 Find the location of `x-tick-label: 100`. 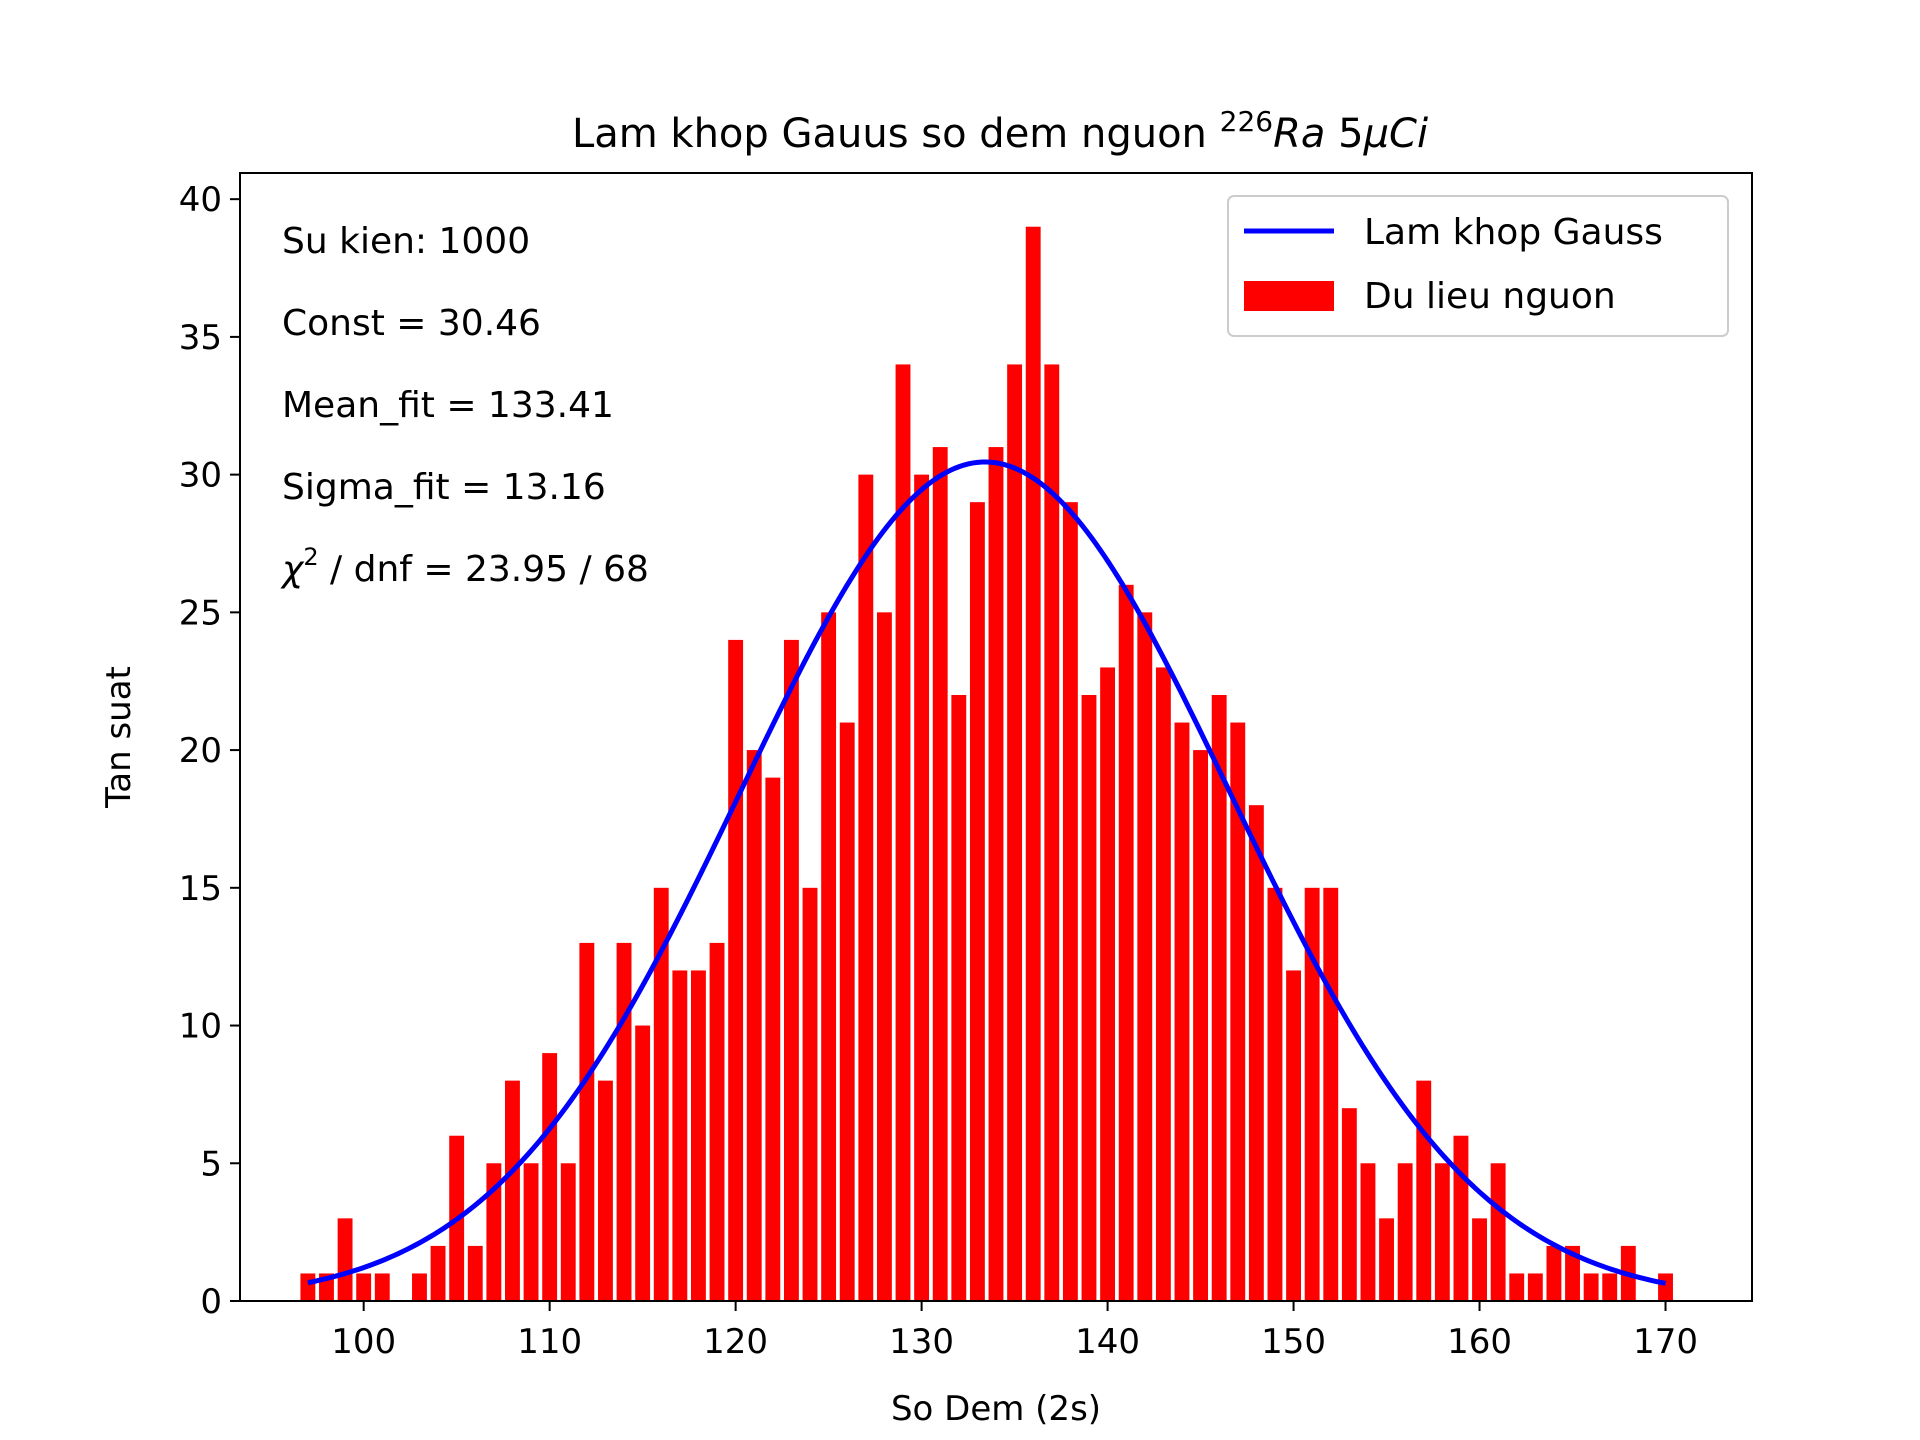

x-tick-label: 100 is located at coordinates (363, 1342).